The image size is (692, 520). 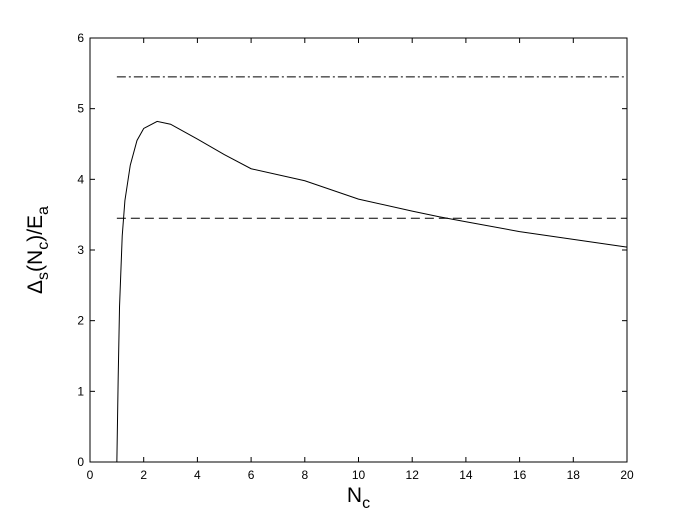 What do you see at coordinates (143, 475) in the screenshot?
I see `x-tick-label: 2` at bounding box center [143, 475].